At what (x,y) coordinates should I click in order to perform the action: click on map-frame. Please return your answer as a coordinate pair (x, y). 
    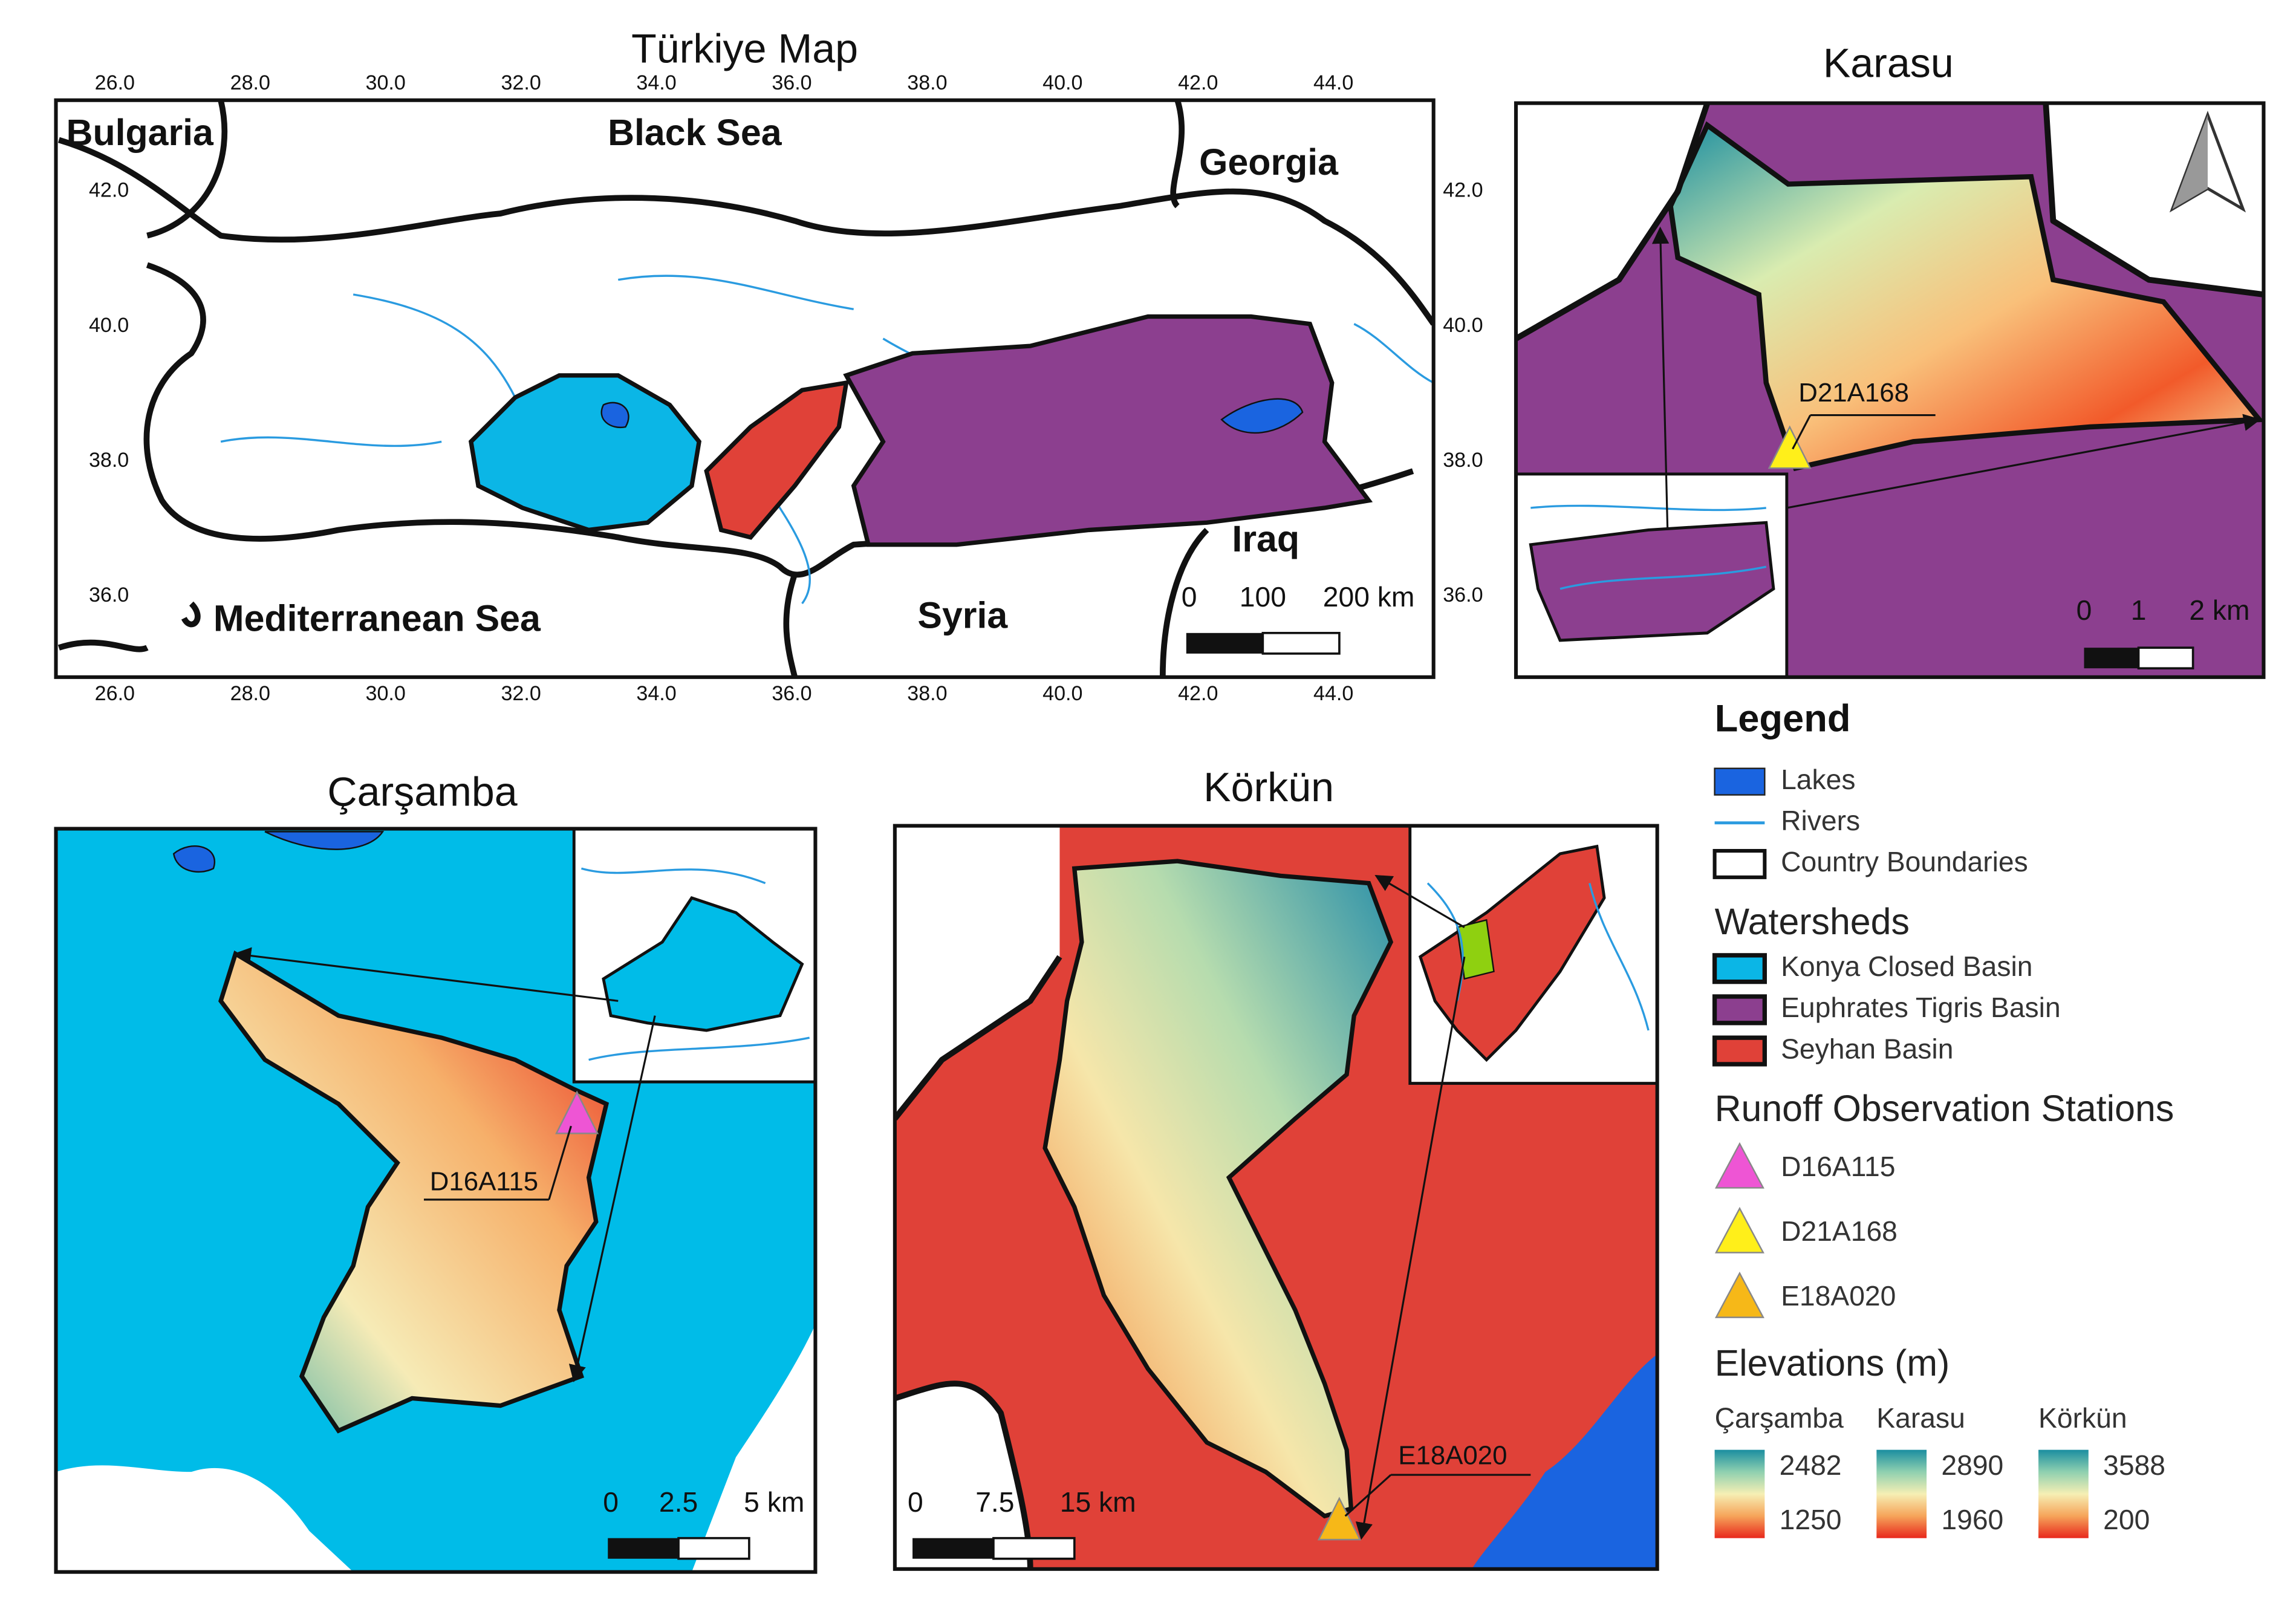
    Looking at the image, I should click on (1890, 390).